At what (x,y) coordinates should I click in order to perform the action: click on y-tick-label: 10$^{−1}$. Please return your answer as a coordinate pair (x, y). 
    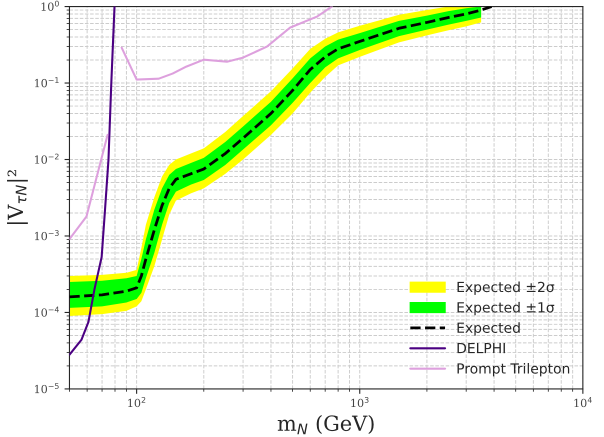
    Looking at the image, I should click on (46, 82).